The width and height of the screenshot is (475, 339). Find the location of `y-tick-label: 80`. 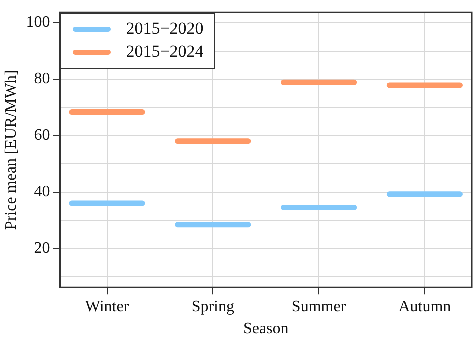

y-tick-label: 80 is located at coordinates (42, 79).